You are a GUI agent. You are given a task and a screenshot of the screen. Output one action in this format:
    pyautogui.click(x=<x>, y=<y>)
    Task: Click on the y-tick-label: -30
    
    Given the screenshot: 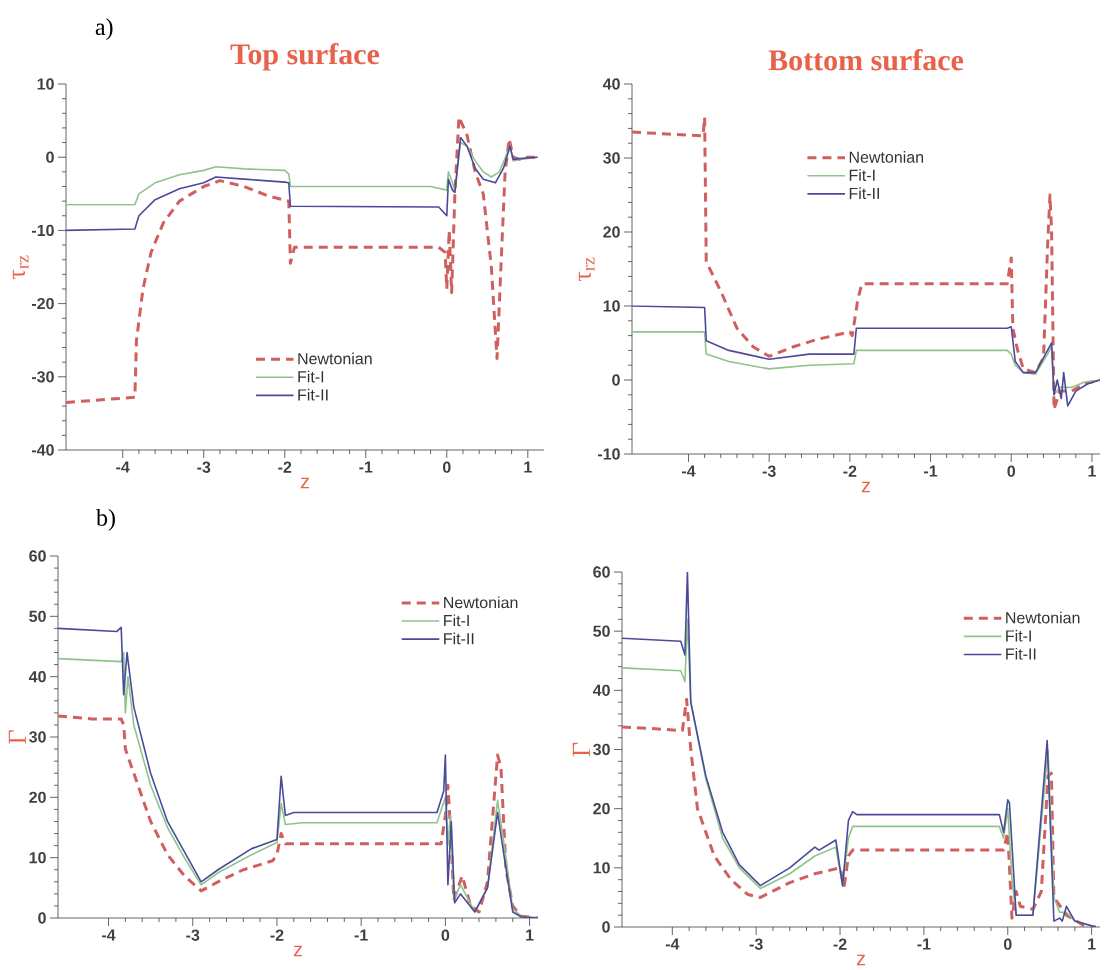 What is the action you would take?
    pyautogui.click(x=42, y=377)
    